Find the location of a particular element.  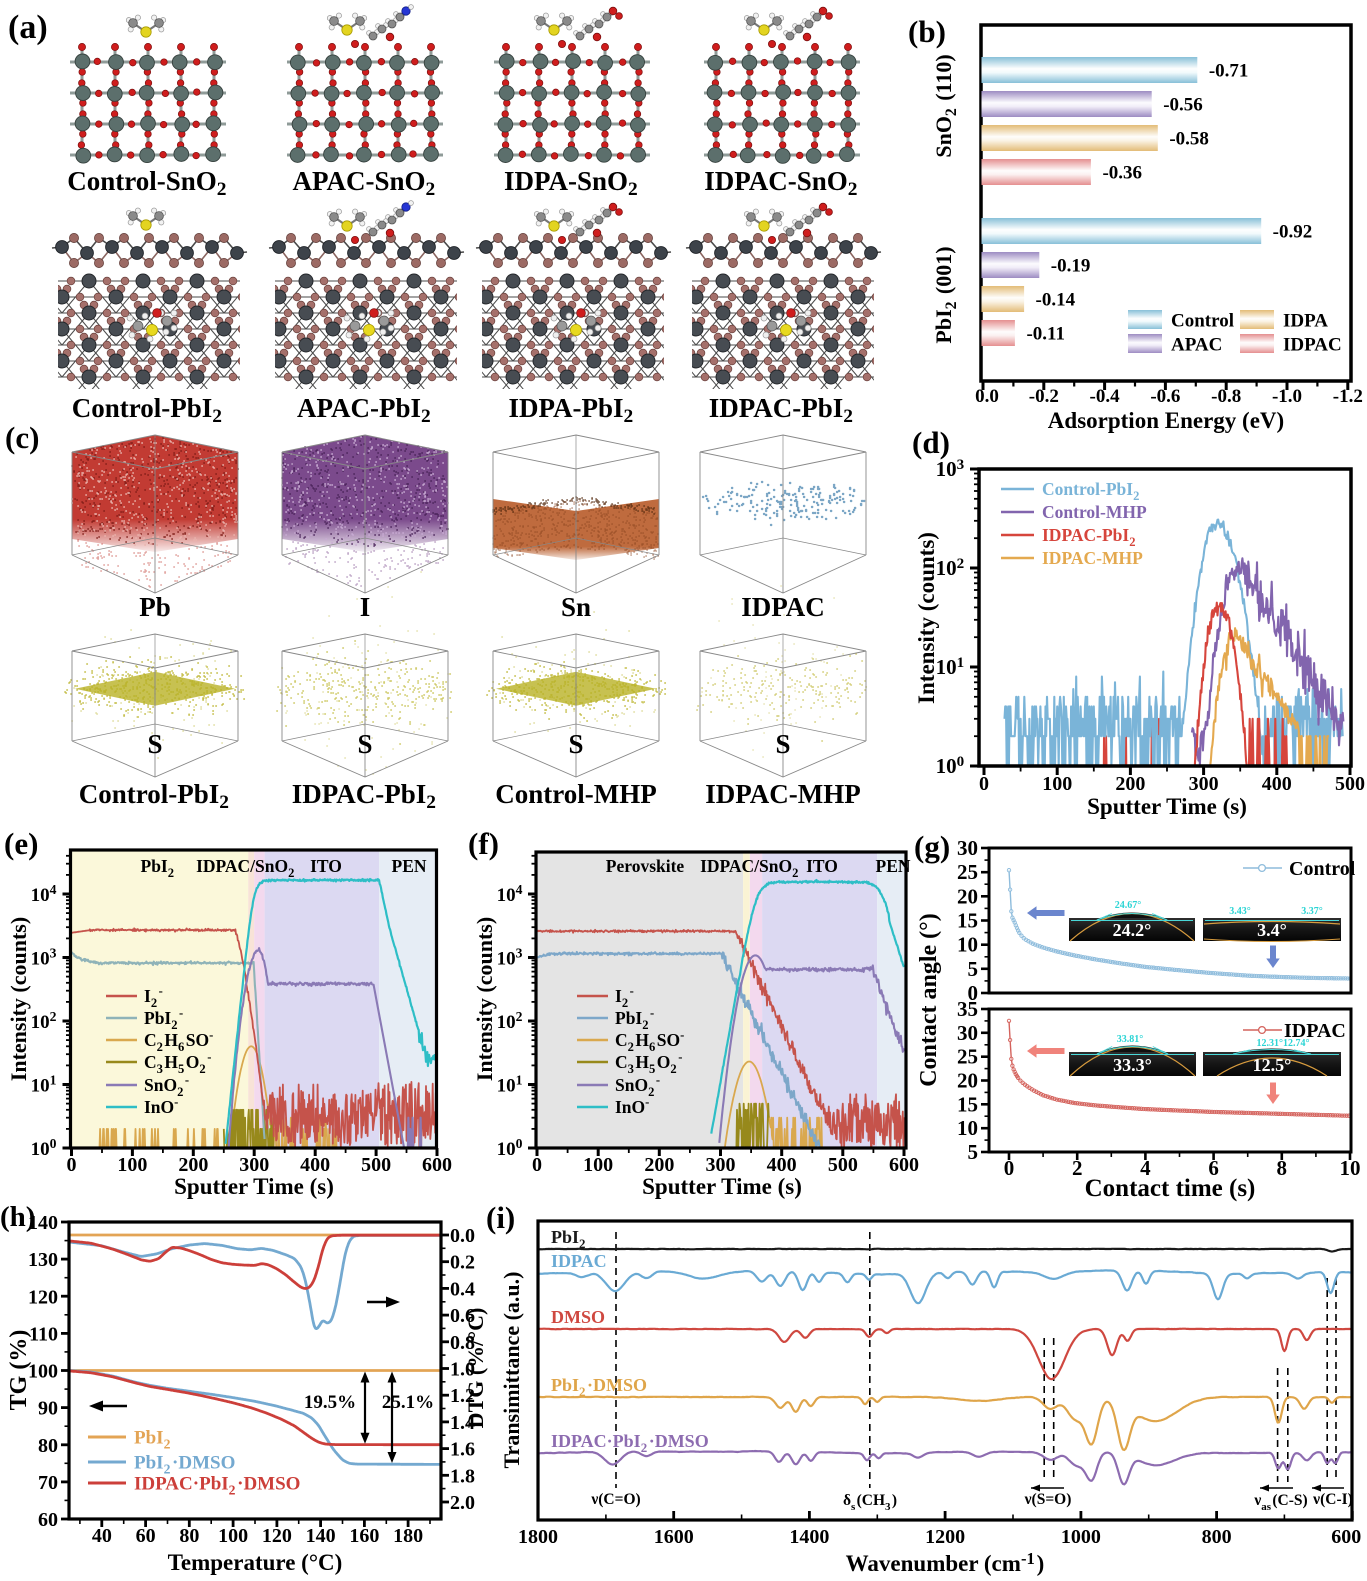

svg-text: 2 is located at coordinates (1077, 1168).